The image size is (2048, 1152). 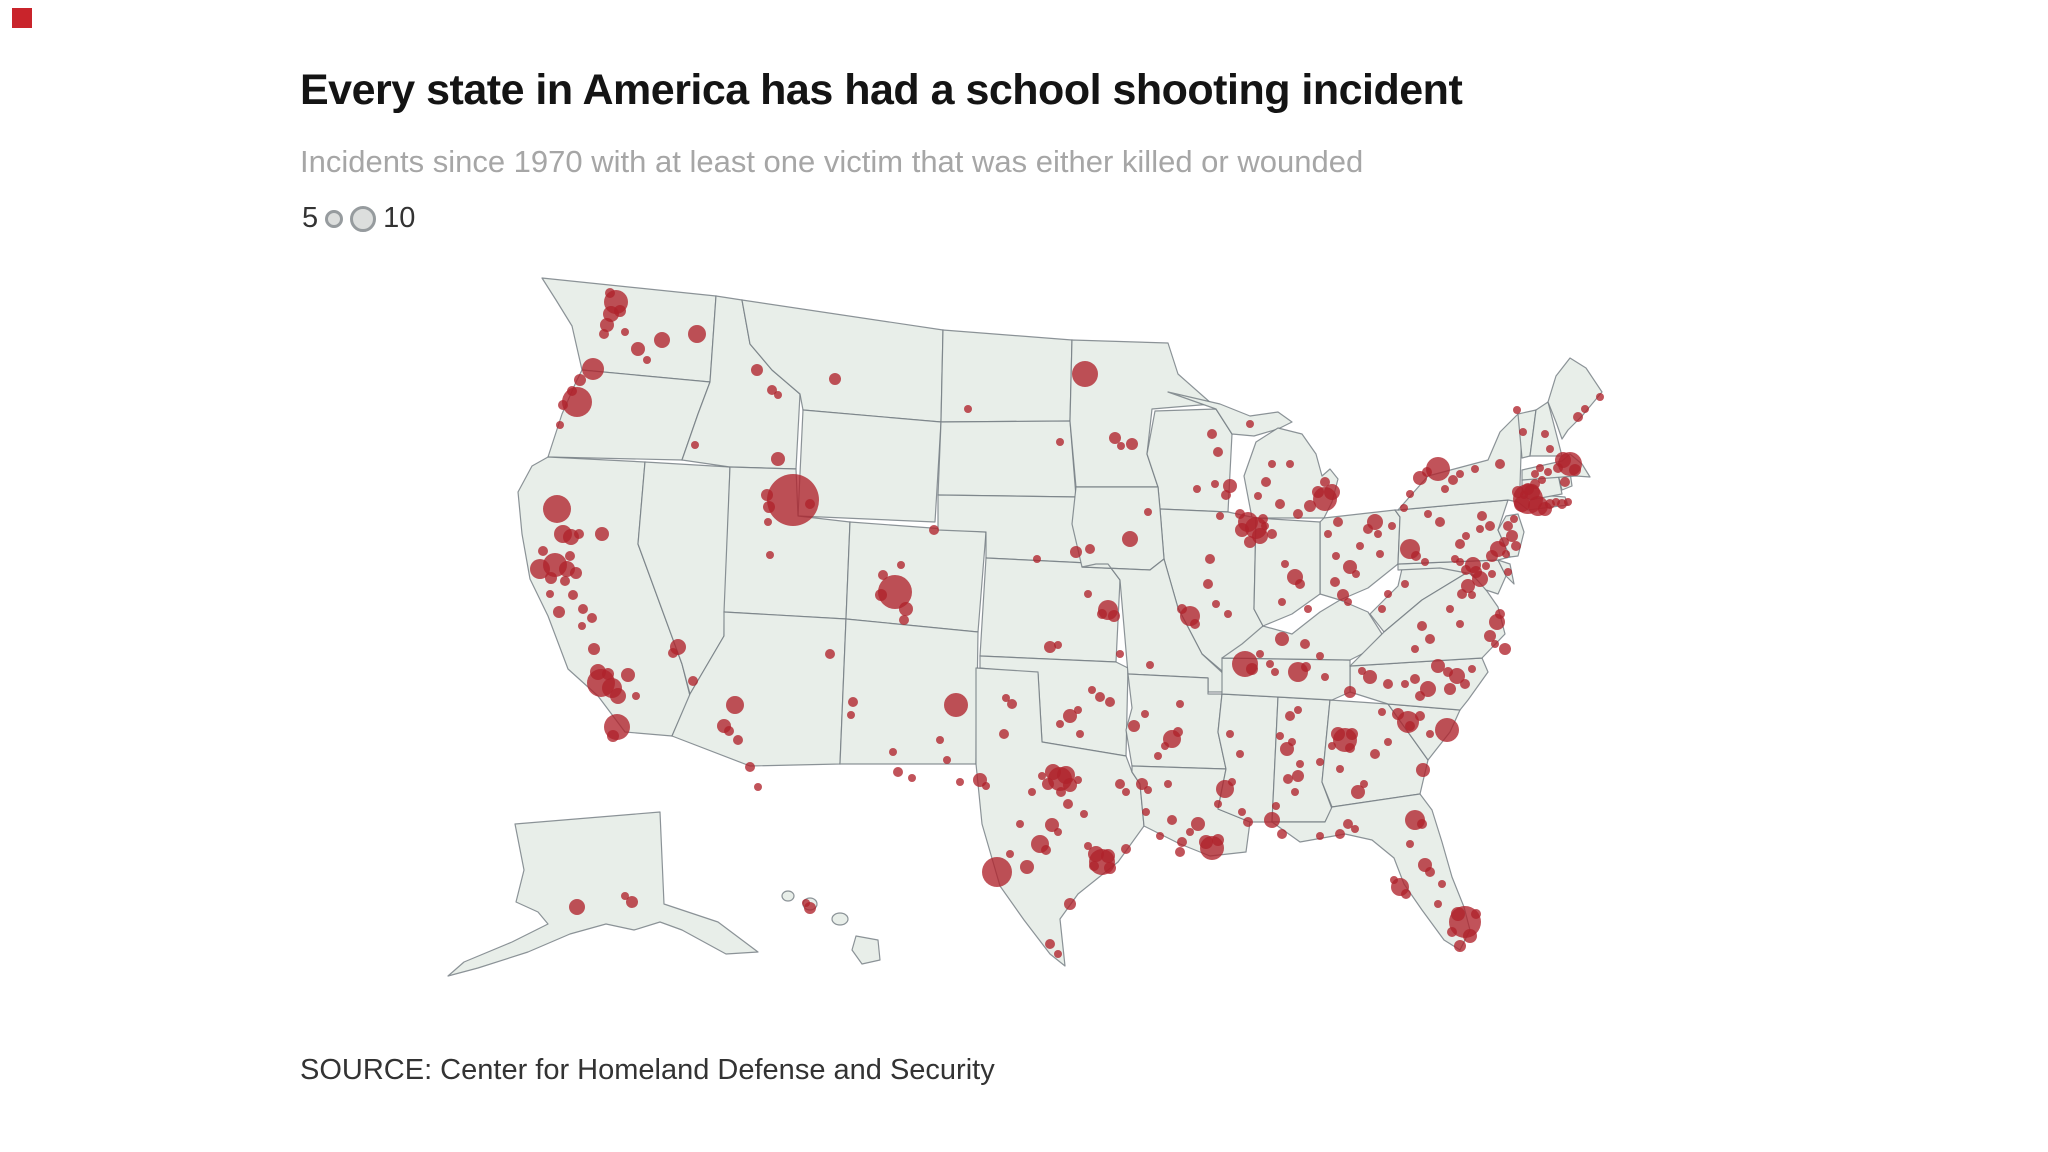 I want to click on brand-mark-icon, so click(x=22, y=18).